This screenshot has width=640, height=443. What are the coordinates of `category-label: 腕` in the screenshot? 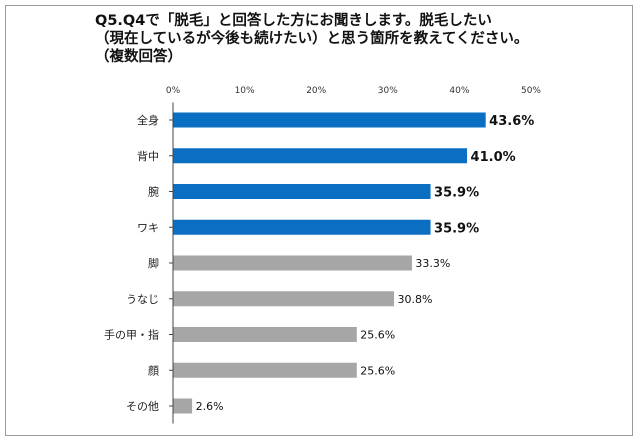 It's located at (153, 192).